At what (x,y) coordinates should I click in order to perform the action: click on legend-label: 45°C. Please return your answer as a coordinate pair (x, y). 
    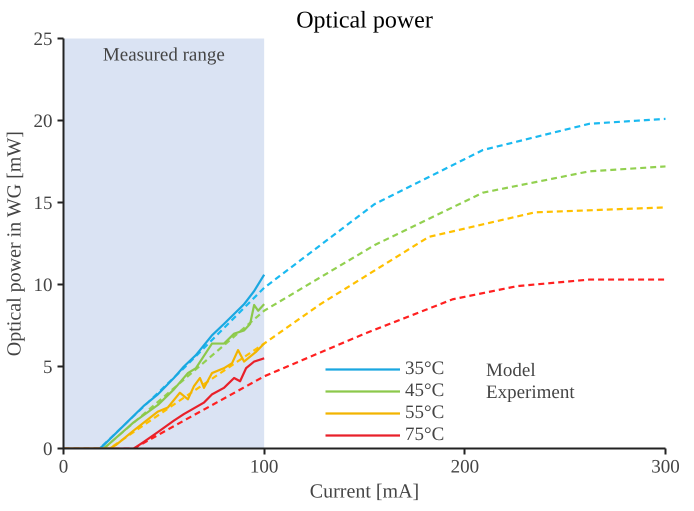
    Looking at the image, I should click on (424, 391).